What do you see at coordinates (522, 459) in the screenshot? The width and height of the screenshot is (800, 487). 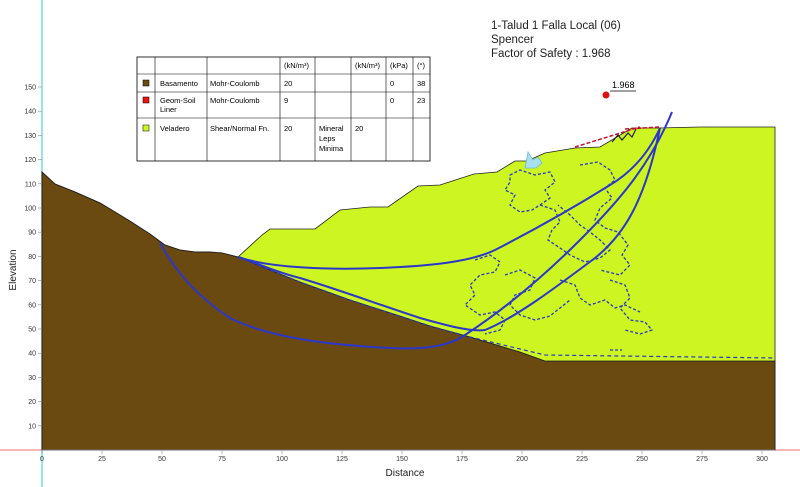 I see `x-tick-label: 200` at bounding box center [522, 459].